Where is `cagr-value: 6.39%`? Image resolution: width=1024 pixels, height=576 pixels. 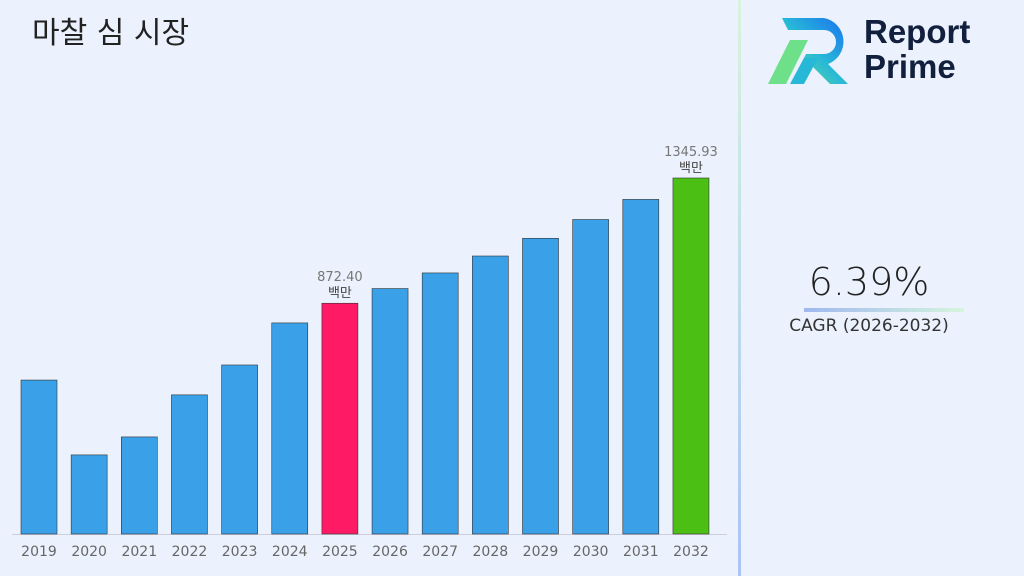 cagr-value: 6.39% is located at coordinates (869, 282).